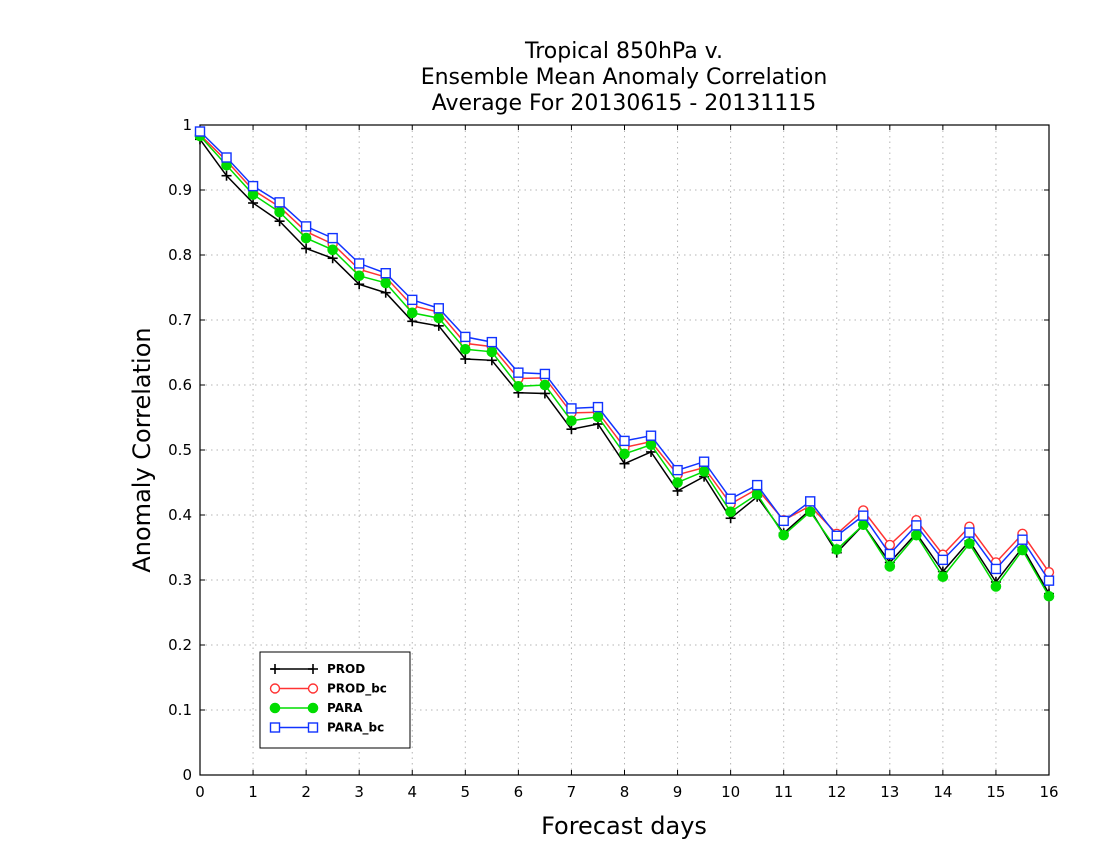  What do you see at coordinates (346, 669) in the screenshot?
I see `legend-label-prod: PROD` at bounding box center [346, 669].